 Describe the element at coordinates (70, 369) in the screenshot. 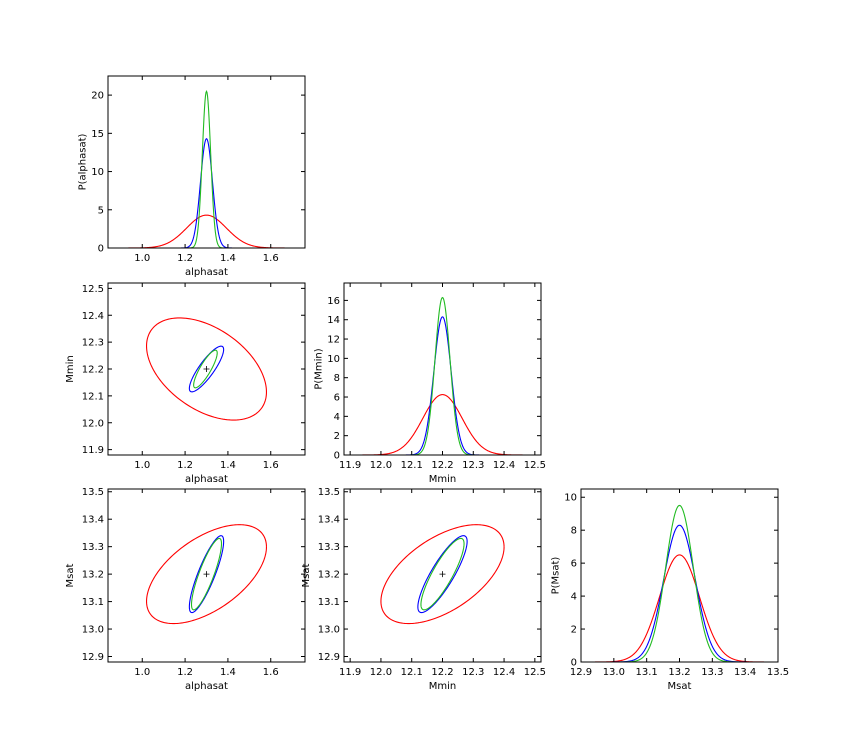

I see `y-axis-label: Mmin` at that location.